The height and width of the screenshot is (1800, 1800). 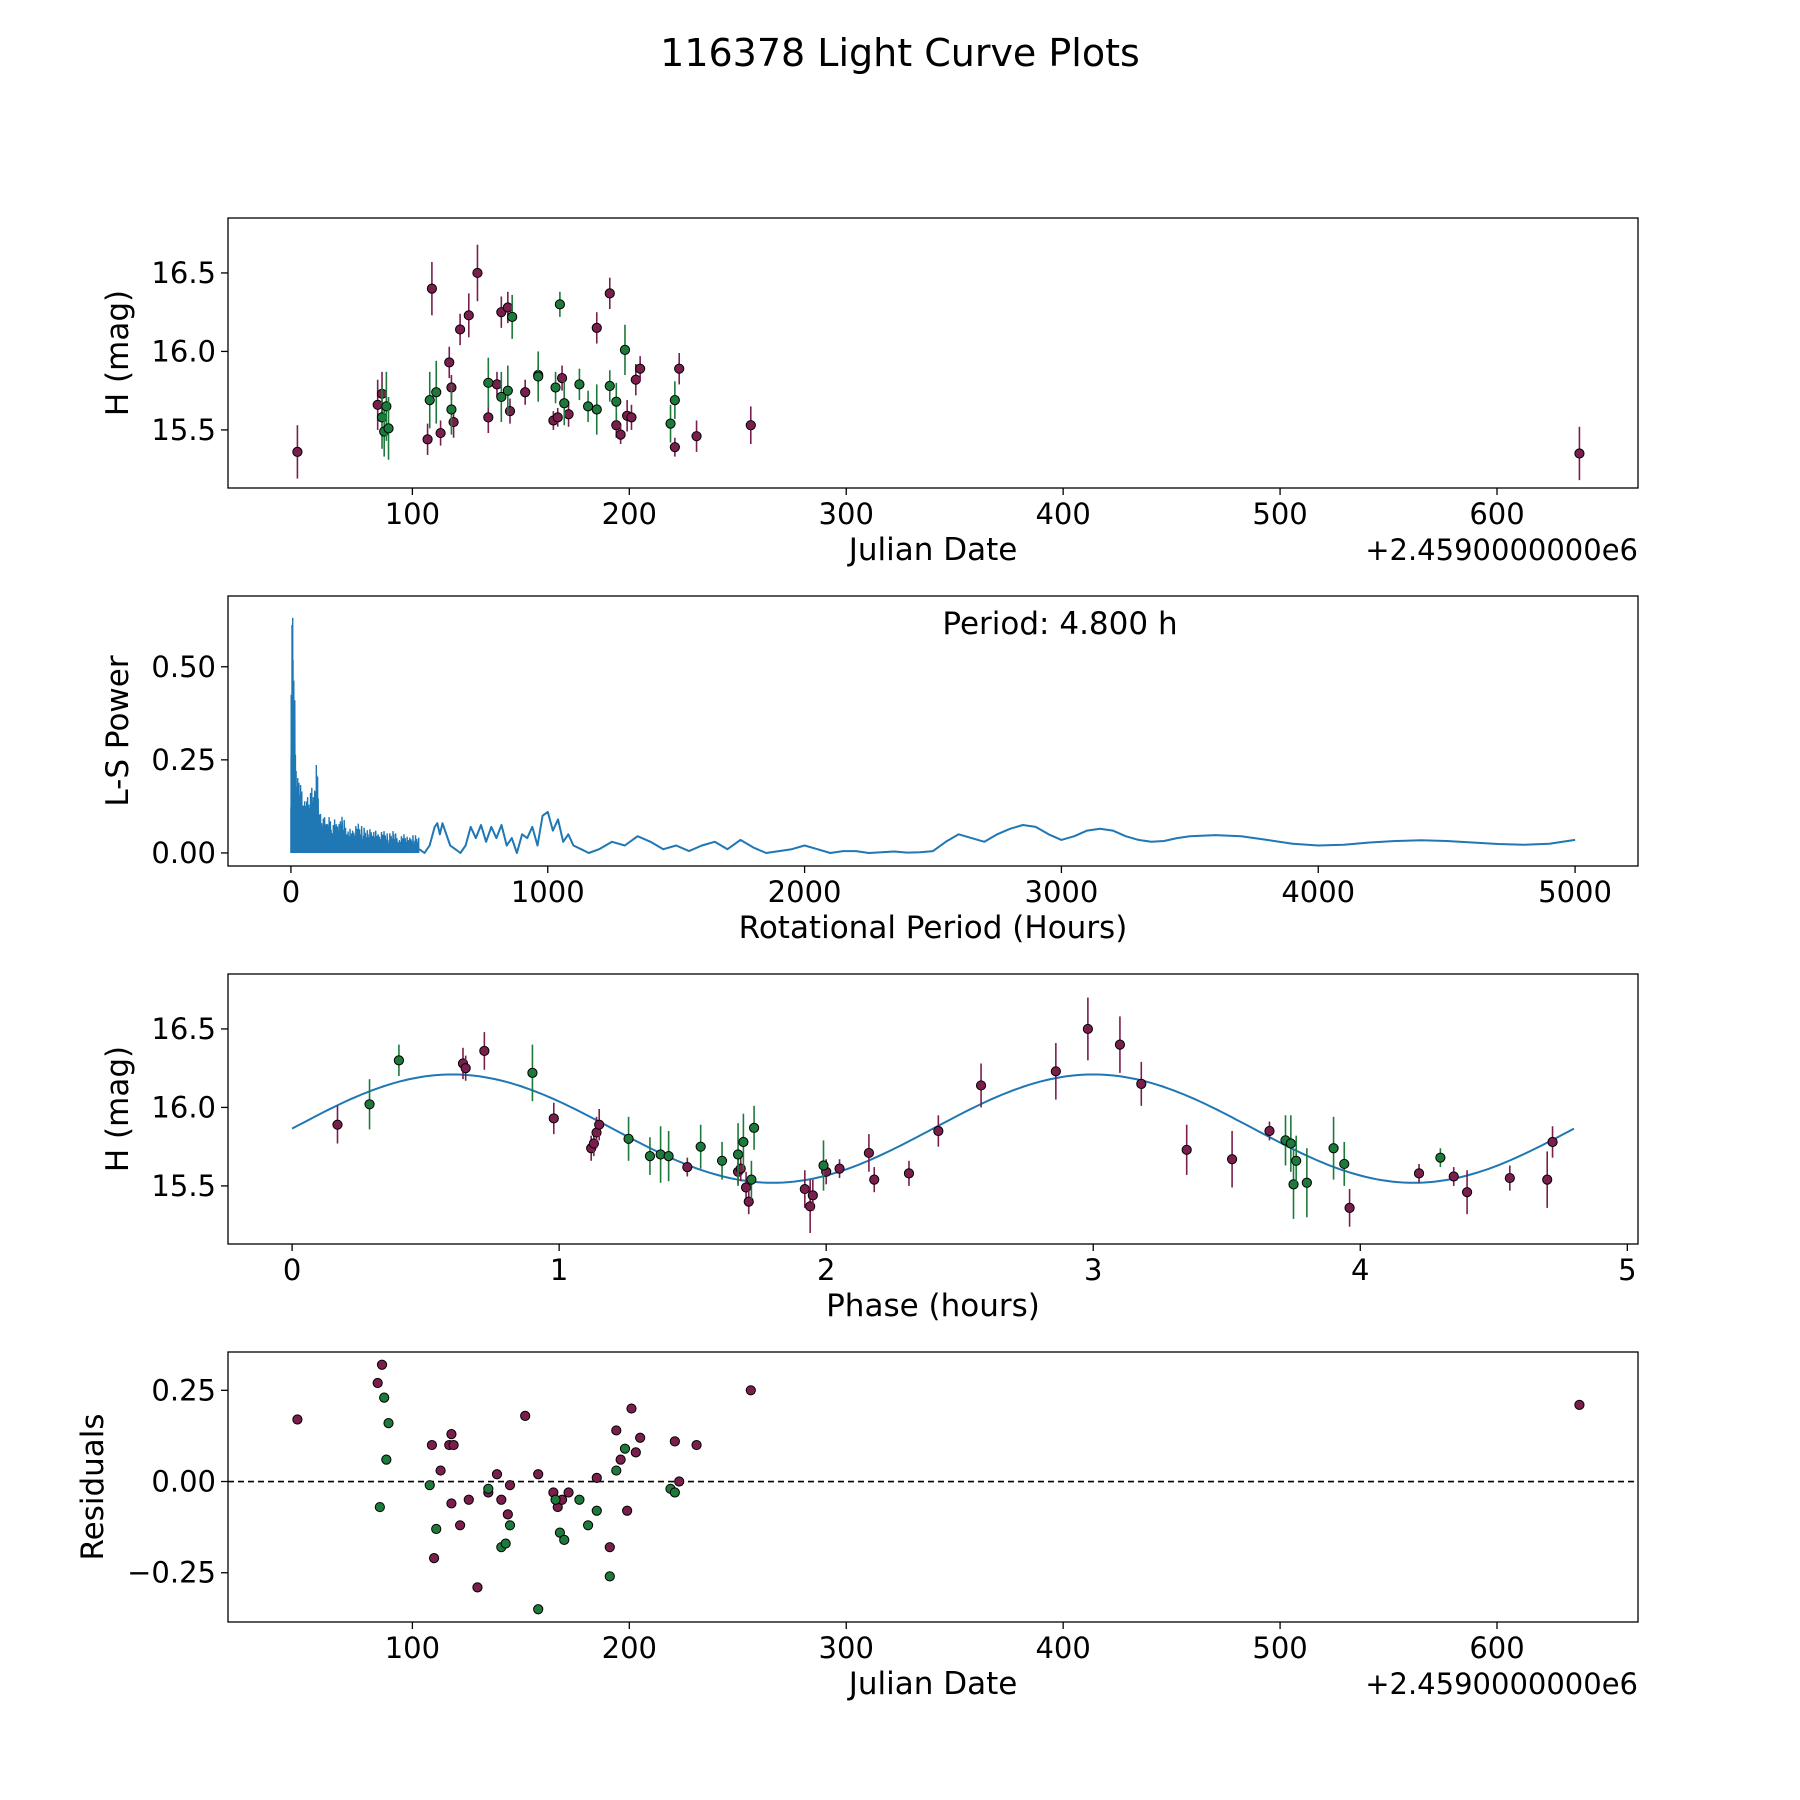 What do you see at coordinates (900, 53) in the screenshot?
I see `figure-title: 116378 Light Curve Plots` at bounding box center [900, 53].